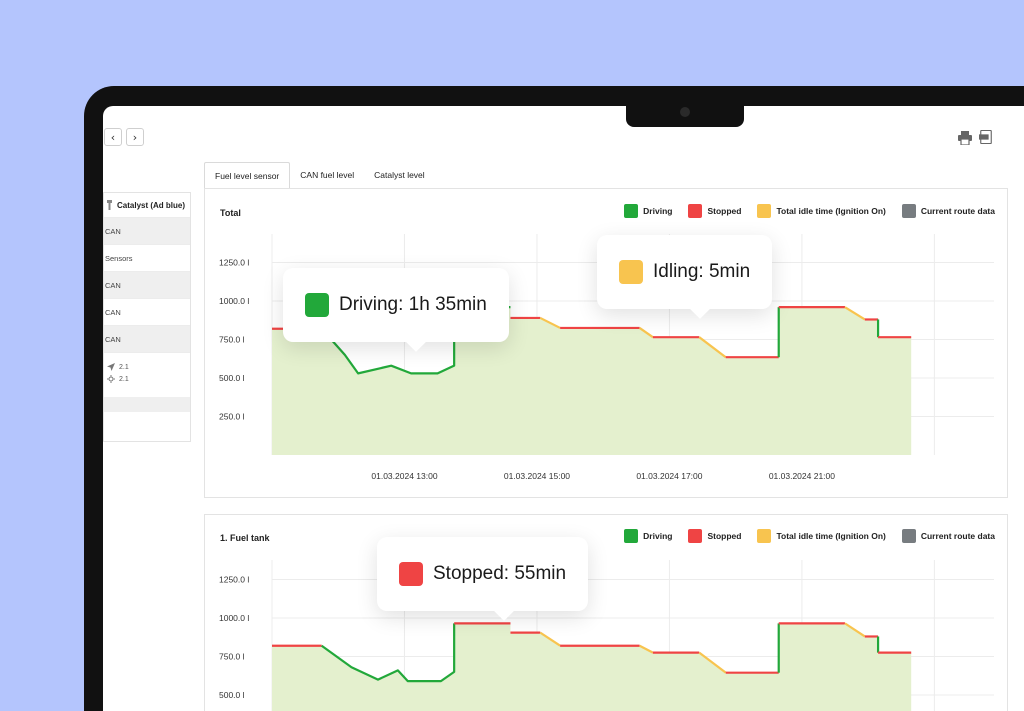 This screenshot has width=1024, height=711. What do you see at coordinates (685, 112) in the screenshot?
I see `camera-icon` at bounding box center [685, 112].